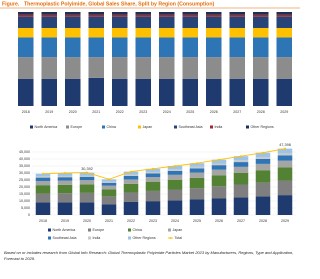 The height and width of the screenshot is (279, 320). I want to click on legend-label: Total, so click(179, 238).